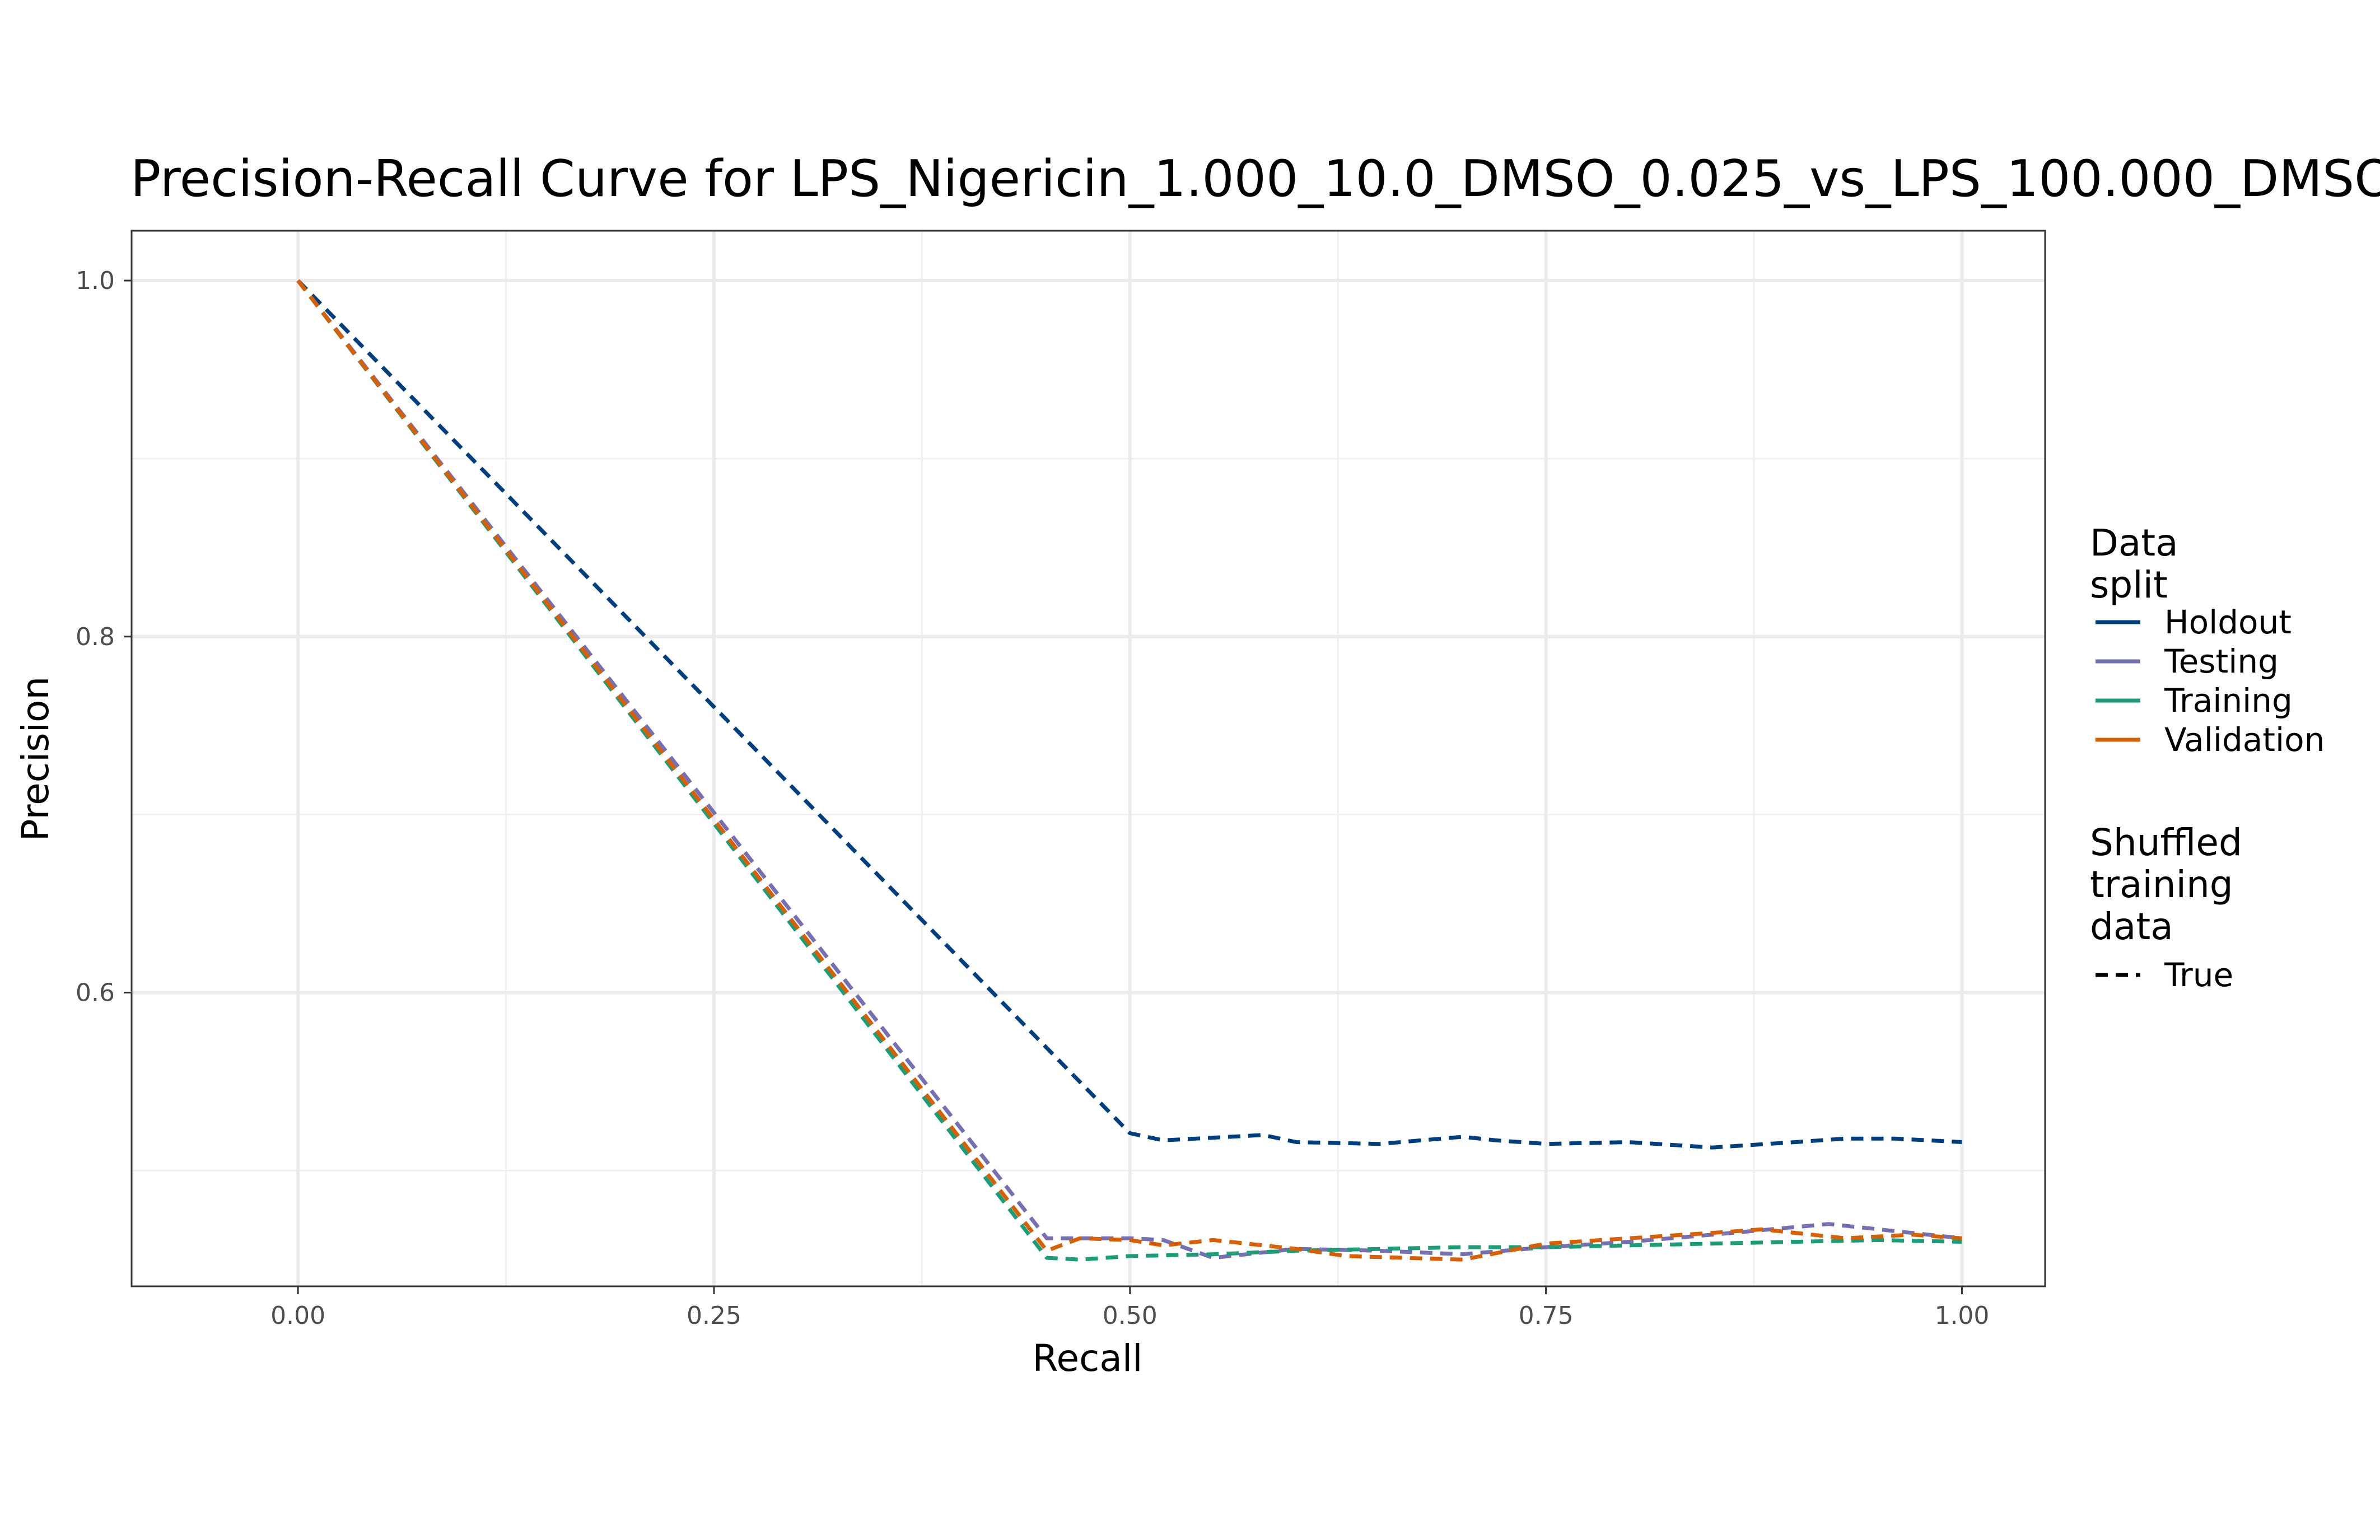 This screenshot has width=2380, height=1540. What do you see at coordinates (2229, 701) in the screenshot?
I see `legend-label-training: Training` at bounding box center [2229, 701].